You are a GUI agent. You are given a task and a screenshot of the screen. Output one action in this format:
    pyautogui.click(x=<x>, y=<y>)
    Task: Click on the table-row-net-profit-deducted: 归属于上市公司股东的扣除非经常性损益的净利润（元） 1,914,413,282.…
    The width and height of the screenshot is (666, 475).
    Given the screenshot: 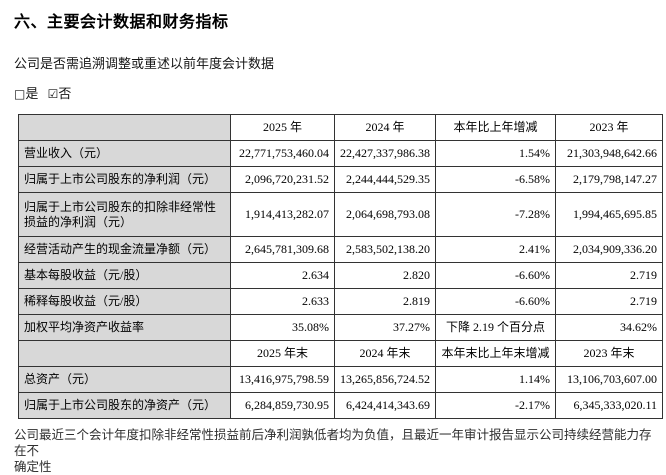 What is the action you would take?
    pyautogui.click(x=340, y=214)
    